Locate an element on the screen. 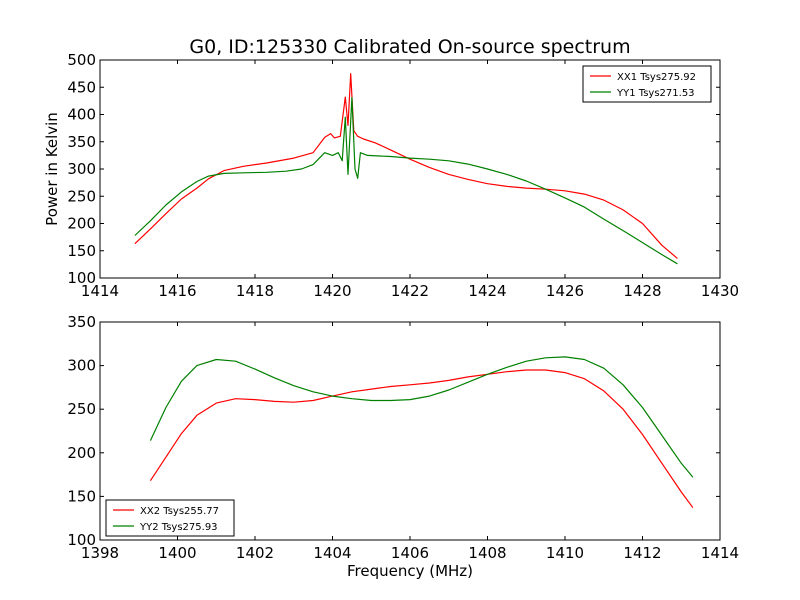  x-tick-label: 1408 is located at coordinates (487, 553).